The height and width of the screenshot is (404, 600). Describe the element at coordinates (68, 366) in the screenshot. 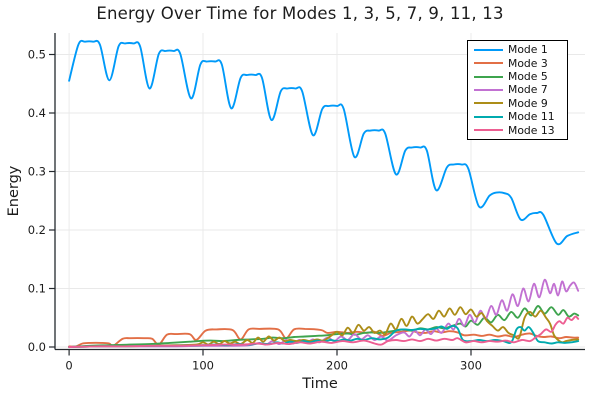

I see `x-tick-label: 0` at that location.